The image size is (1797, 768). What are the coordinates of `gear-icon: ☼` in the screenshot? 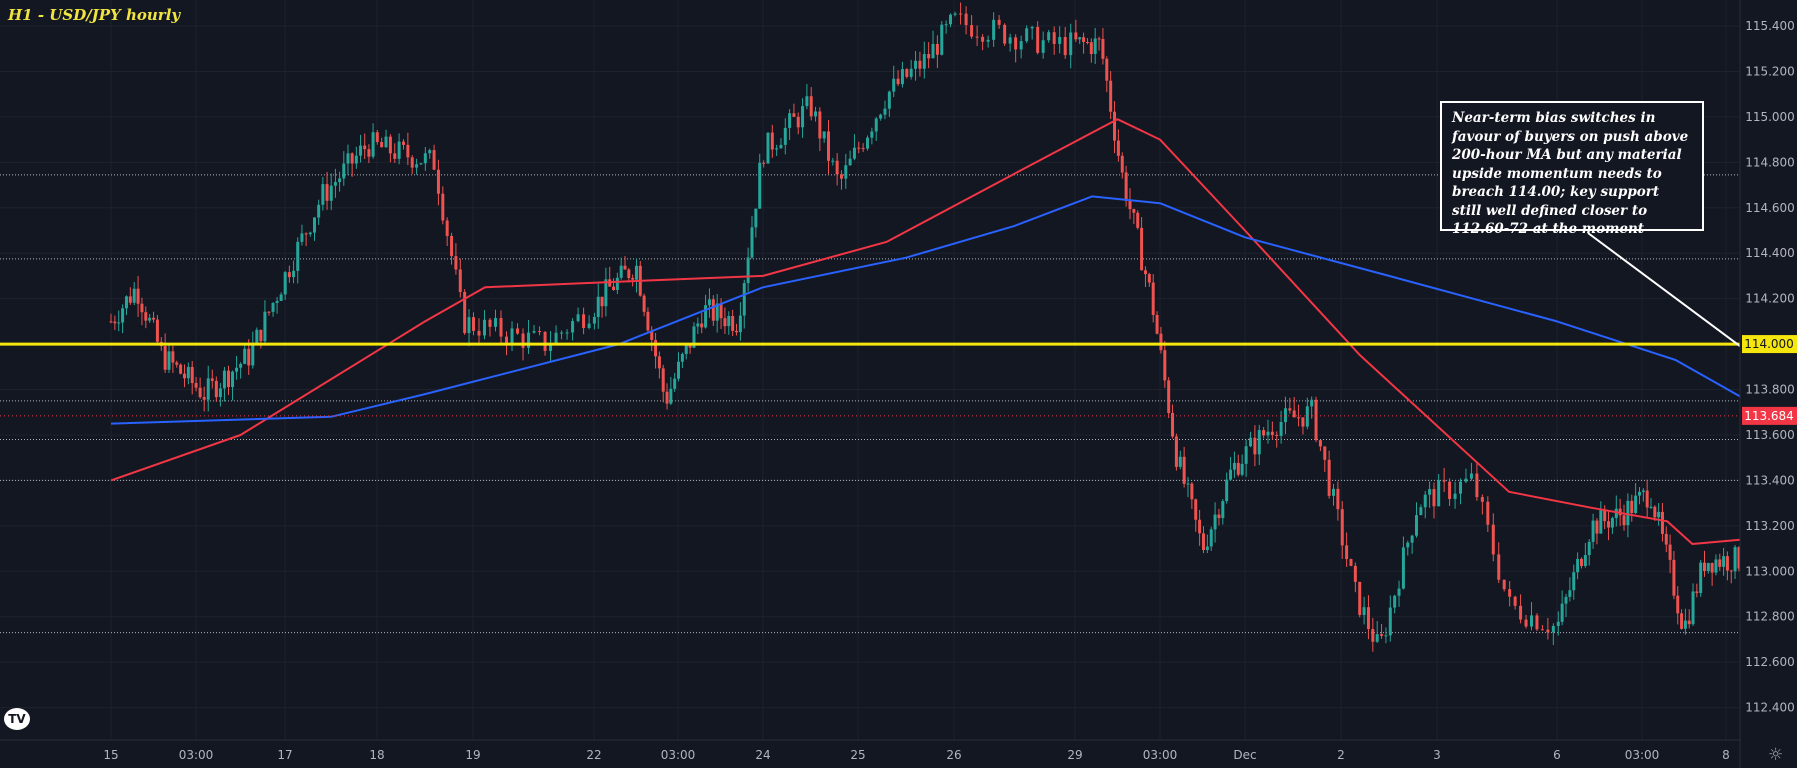 It's located at (1776, 755).